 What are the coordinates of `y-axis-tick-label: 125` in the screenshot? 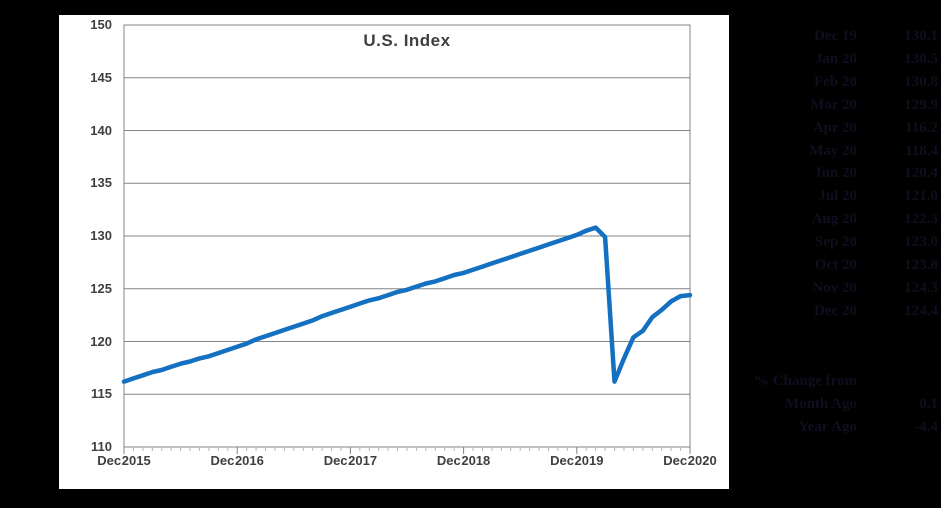 It's located at (101, 288).